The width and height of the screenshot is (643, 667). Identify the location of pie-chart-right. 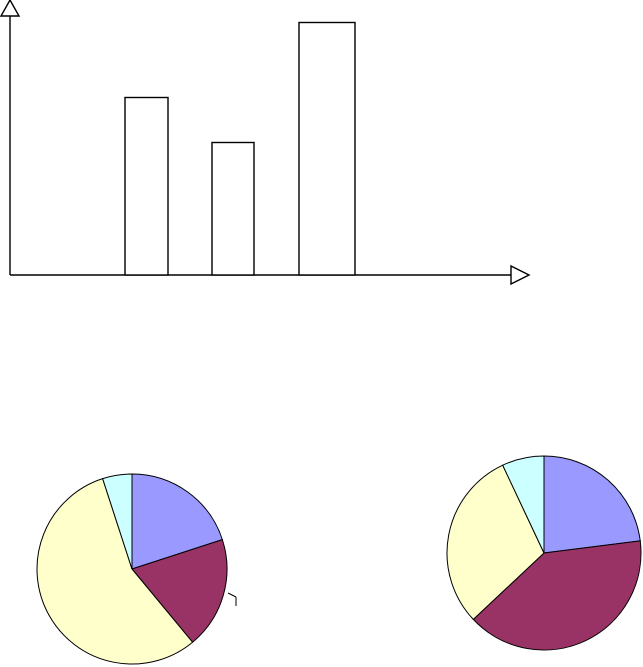
(544, 553).